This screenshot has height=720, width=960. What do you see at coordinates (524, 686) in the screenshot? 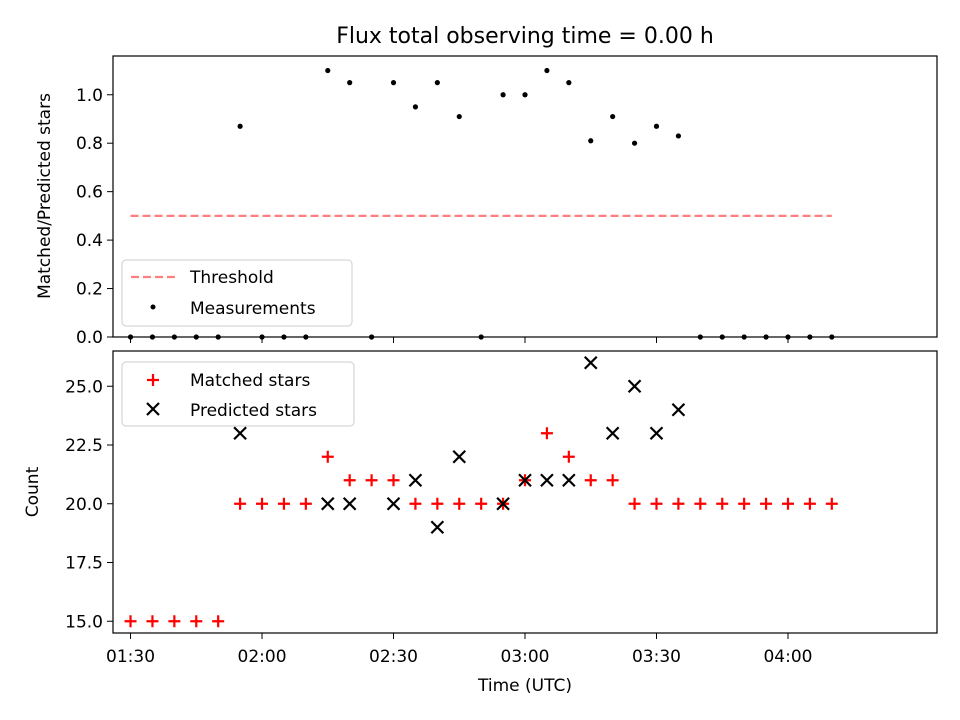
I see `x-axis-label: Time (UTC)` at bounding box center [524, 686].